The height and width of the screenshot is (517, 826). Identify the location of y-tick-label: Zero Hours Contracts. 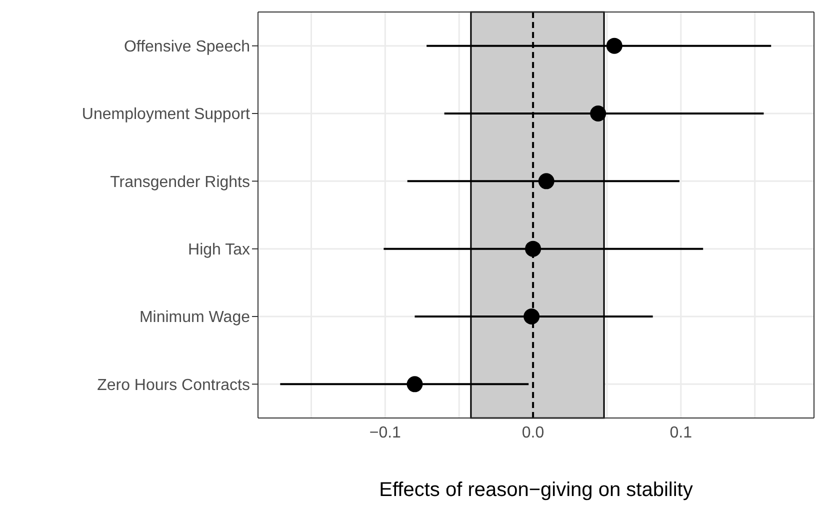
(173, 385).